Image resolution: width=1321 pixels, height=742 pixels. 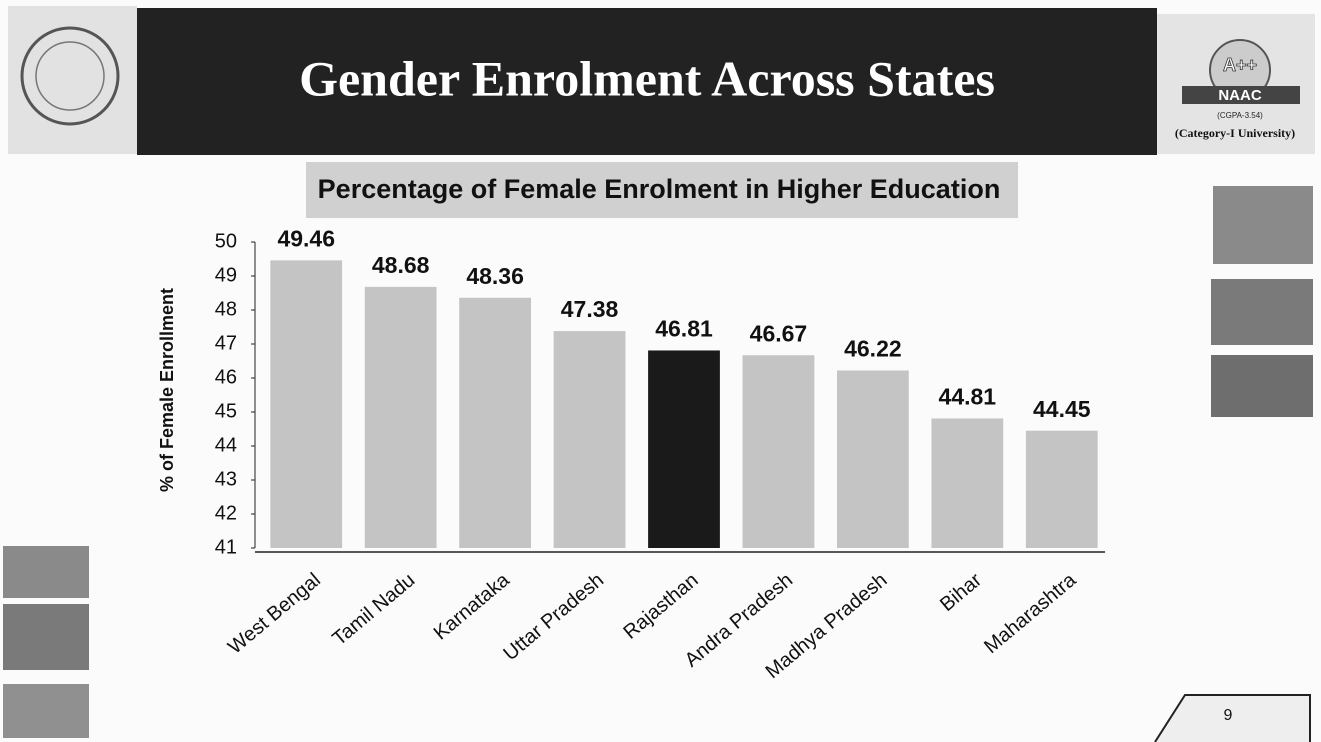 I want to click on slide-title: Gender Enrolment Across States, so click(x=647, y=78).